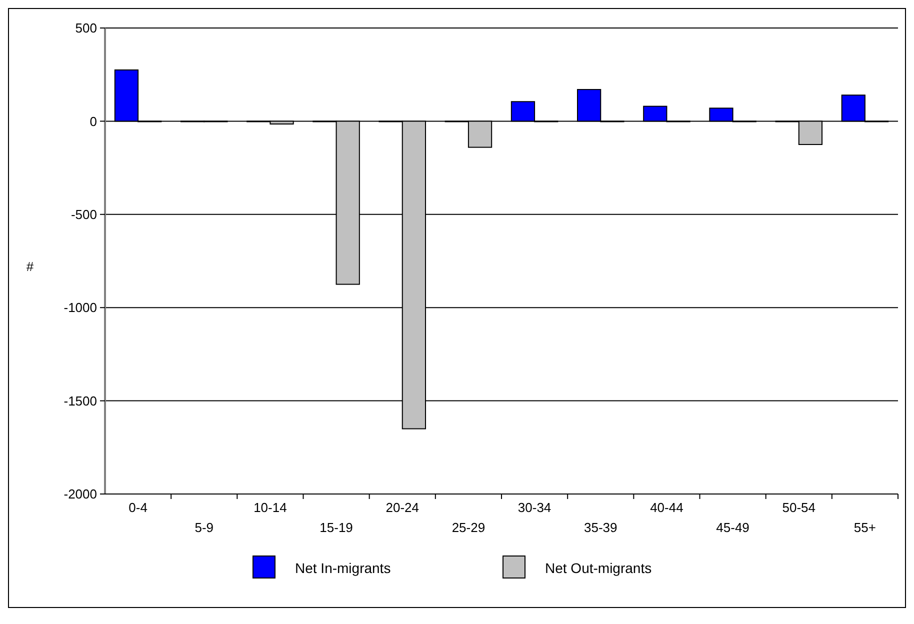 The image size is (914, 624). Describe the element at coordinates (30, 266) in the screenshot. I see `y-axis-title: #` at that location.